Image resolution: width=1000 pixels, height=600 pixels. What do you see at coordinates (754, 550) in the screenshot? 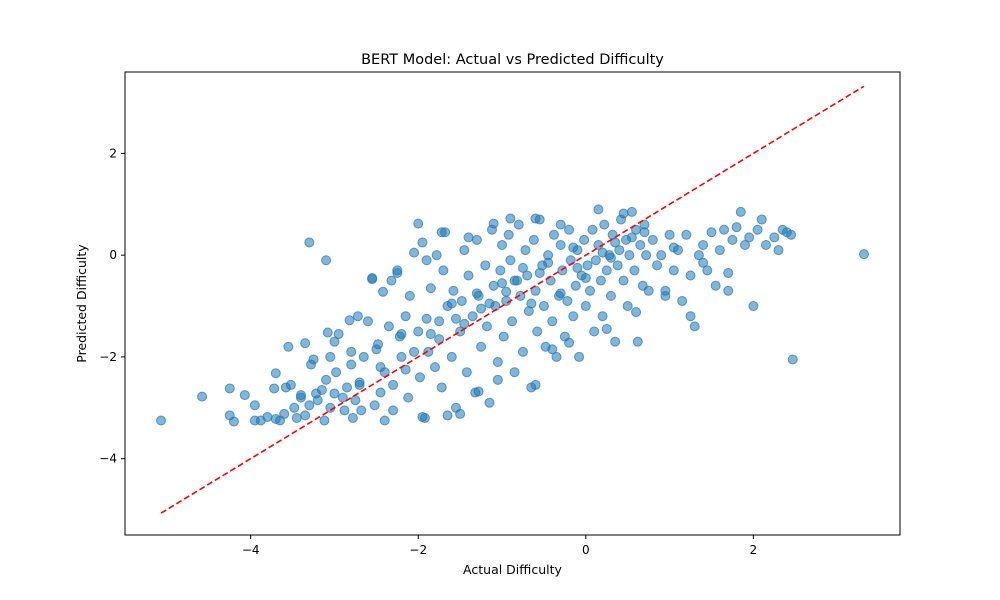
I see `x-tick-label: 2` at bounding box center [754, 550].